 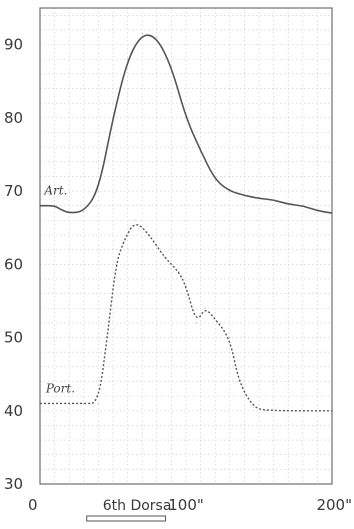 What do you see at coordinates (126, 518) in the screenshot?
I see `stimulus-bar` at bounding box center [126, 518].